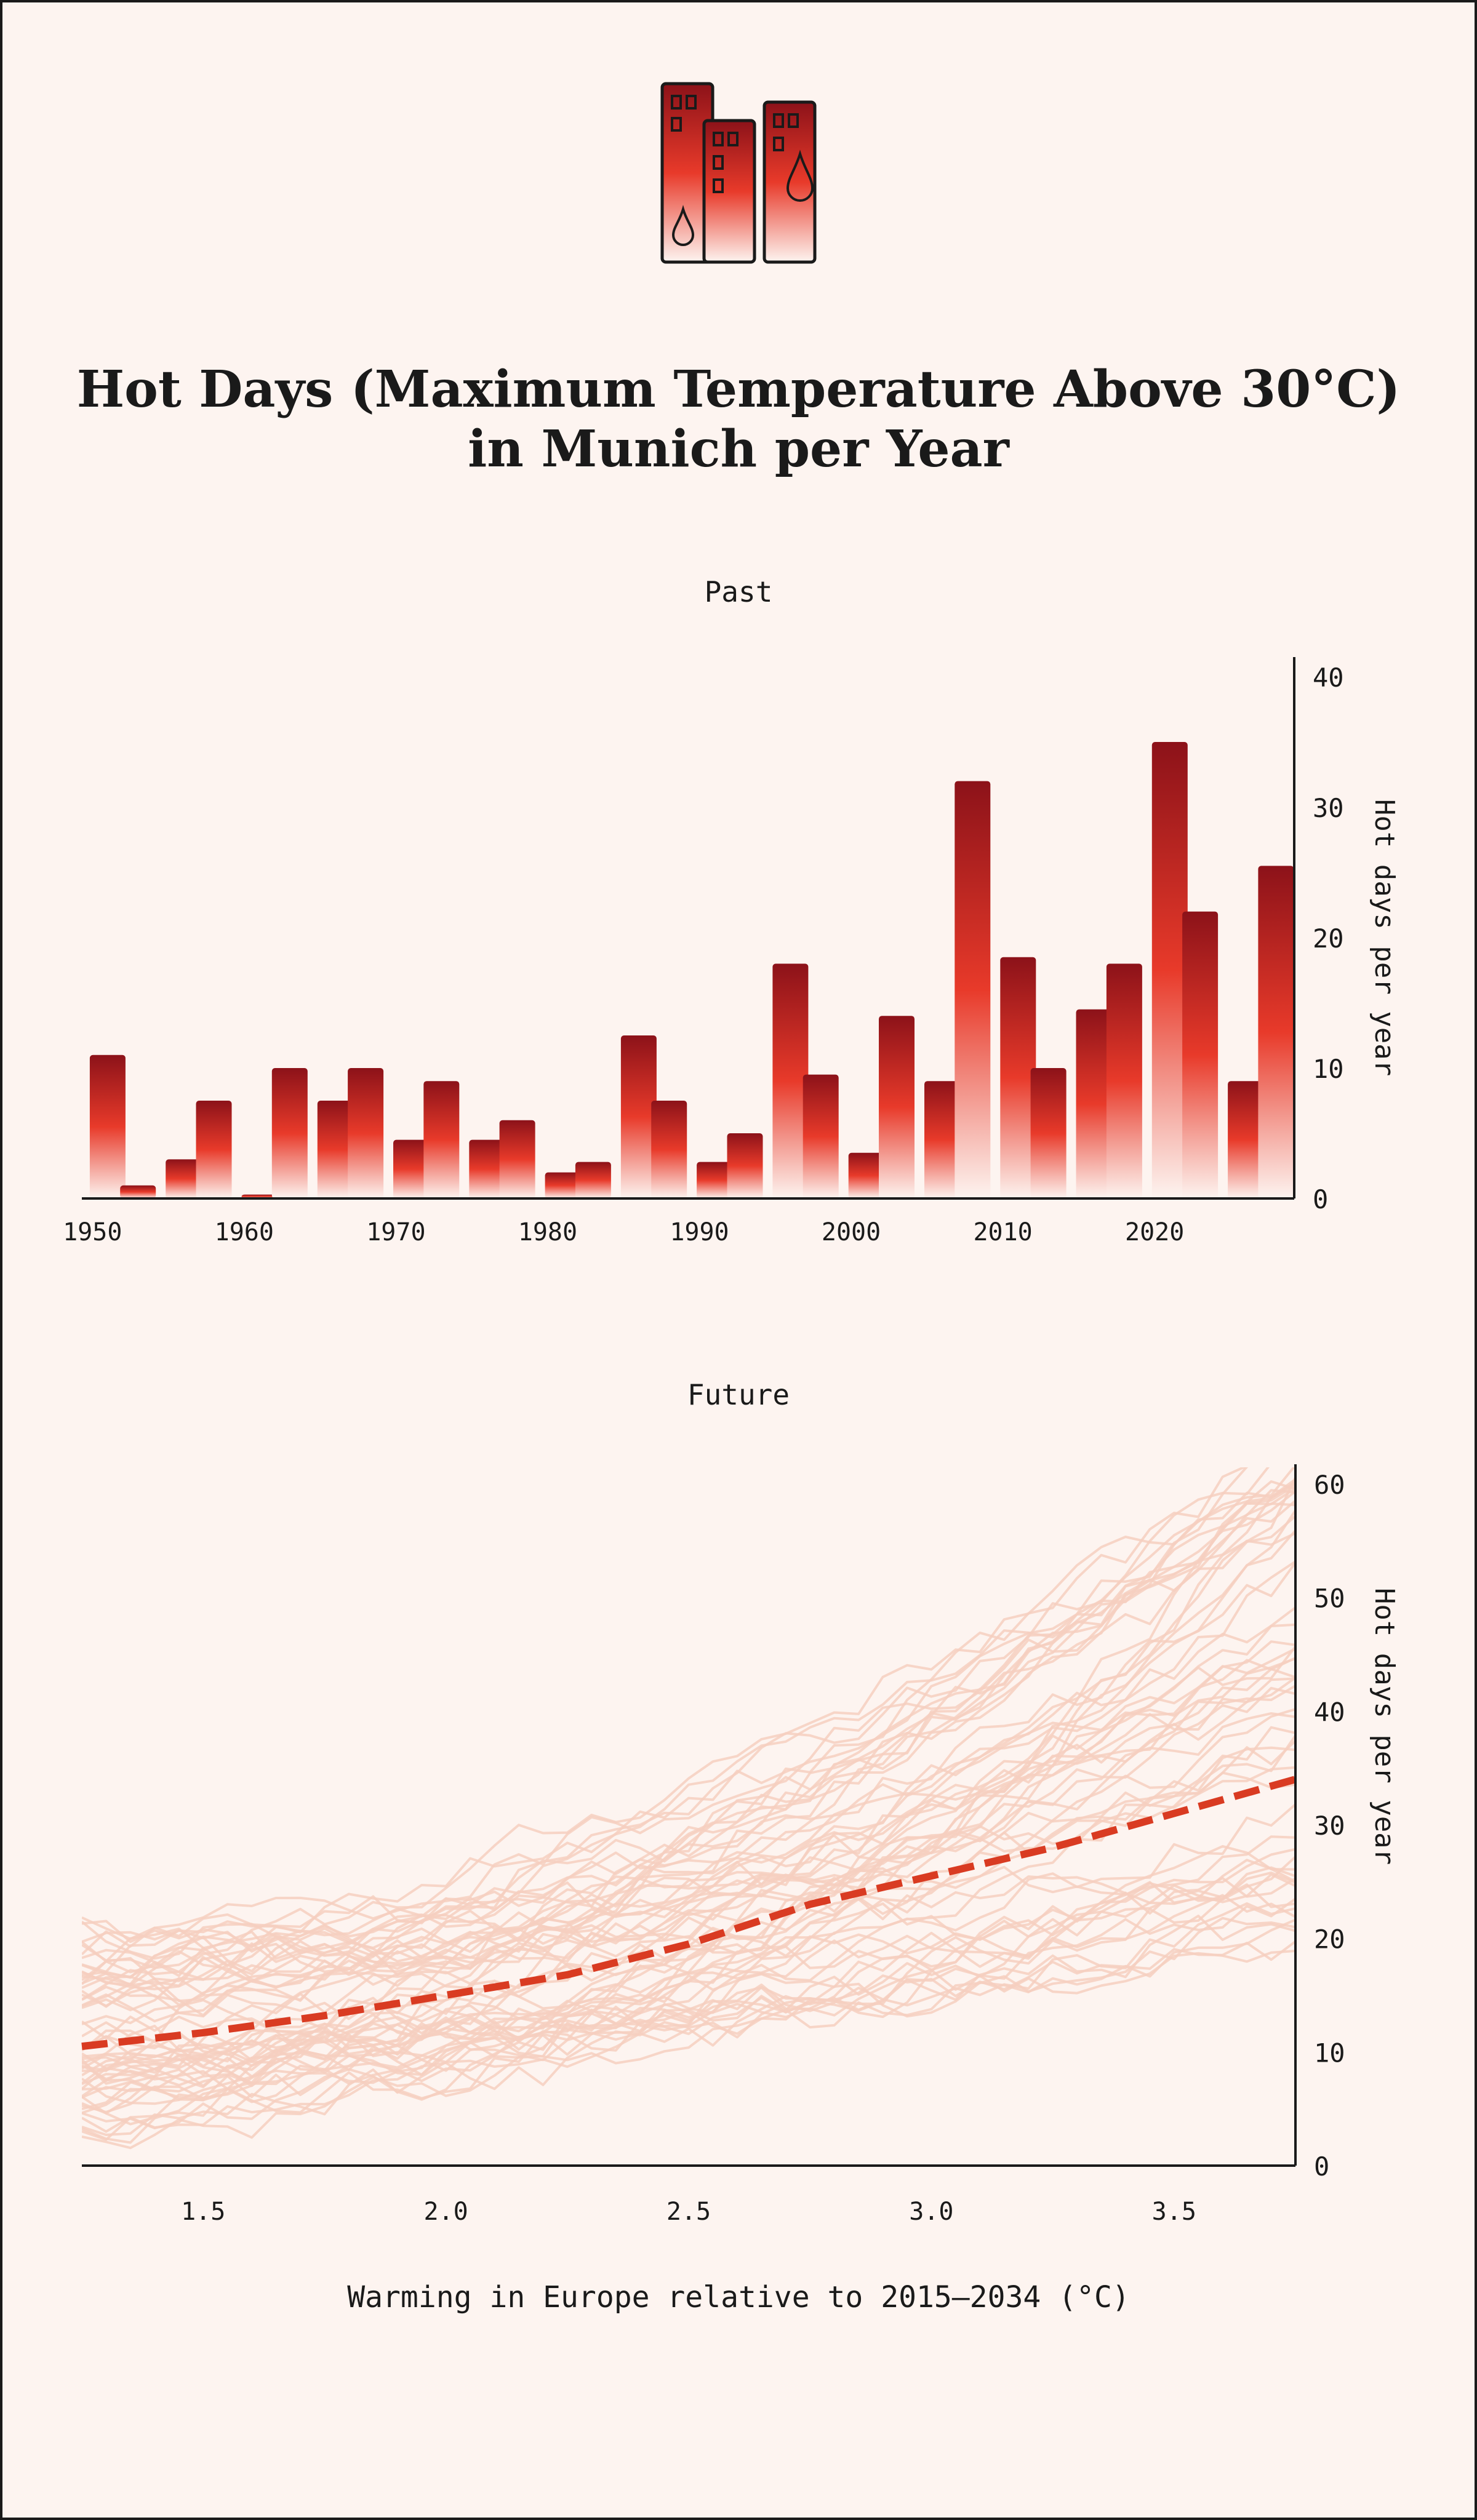 The image size is (1477, 2520). Describe the element at coordinates (1002, 1232) in the screenshot. I see `past-x-tick-2010: 2010` at that location.